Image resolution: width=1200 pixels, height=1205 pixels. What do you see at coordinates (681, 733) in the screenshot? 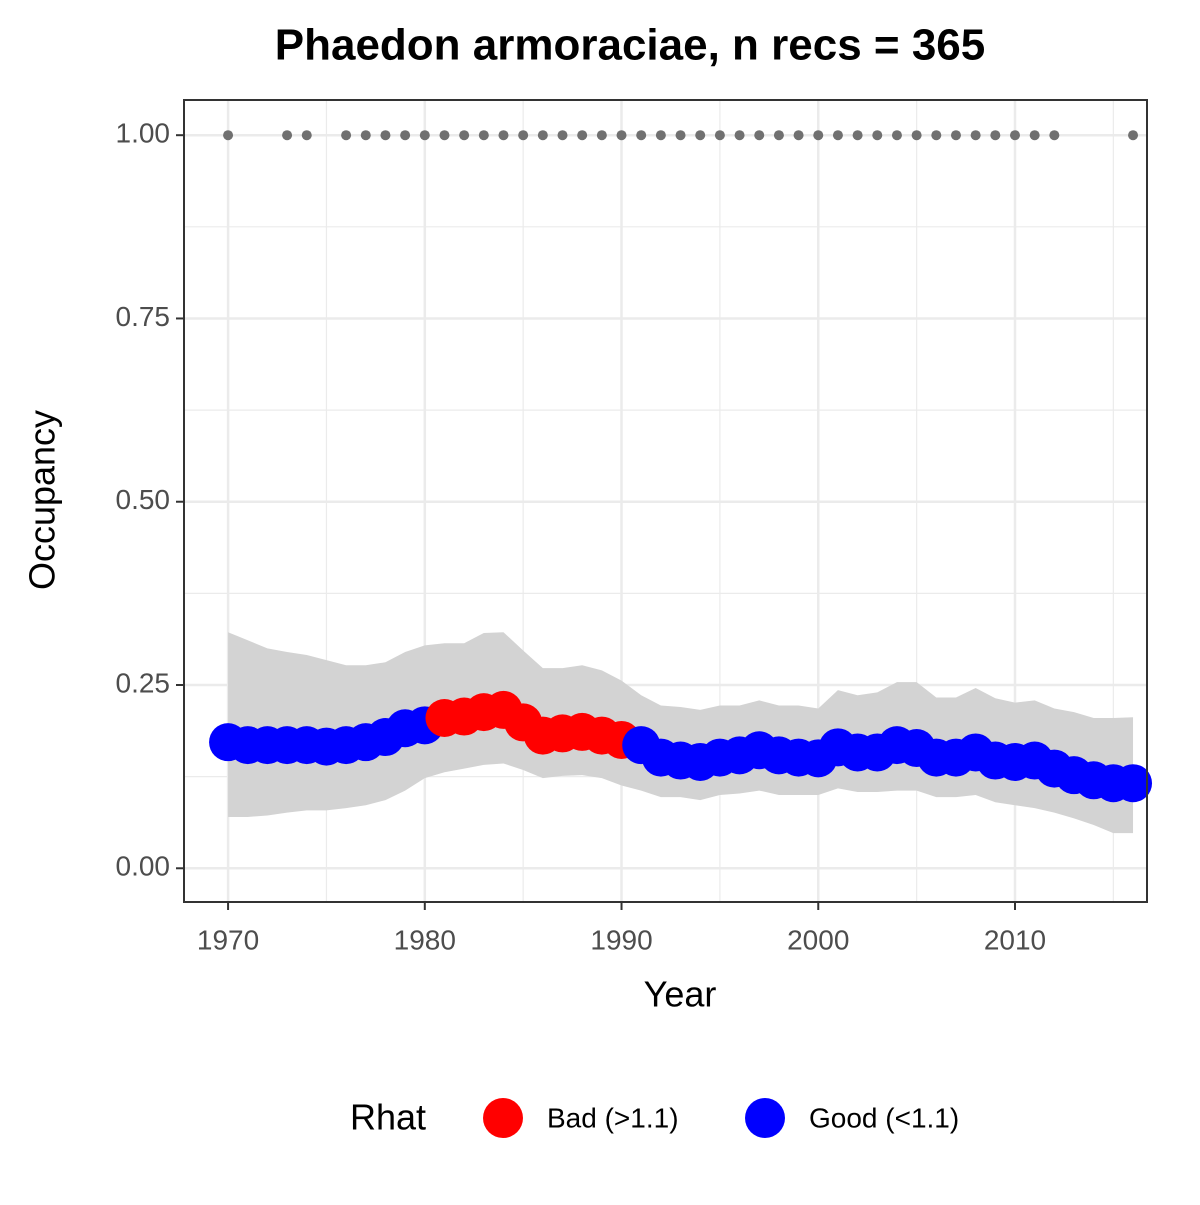
I see `credible-interval` at bounding box center [681, 733].